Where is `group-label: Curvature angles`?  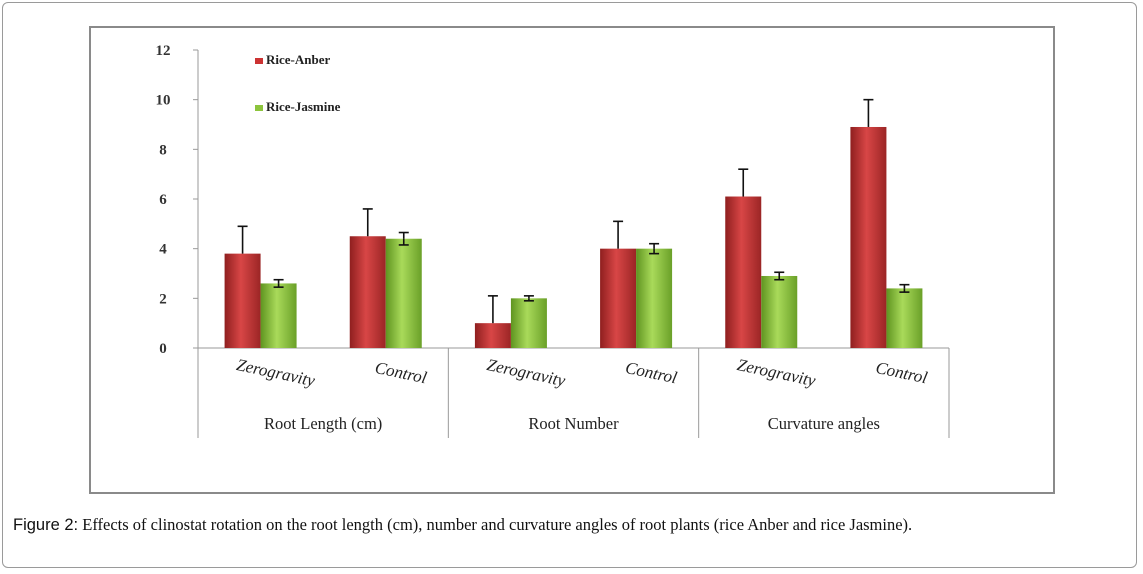
group-label: Curvature angles is located at coordinates (824, 423).